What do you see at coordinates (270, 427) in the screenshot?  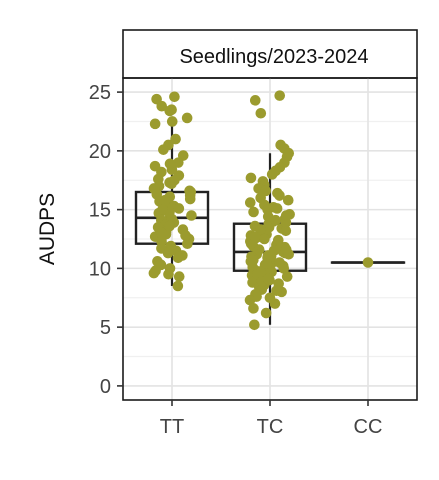 I see `x-tick-label: TC` at bounding box center [270, 427].